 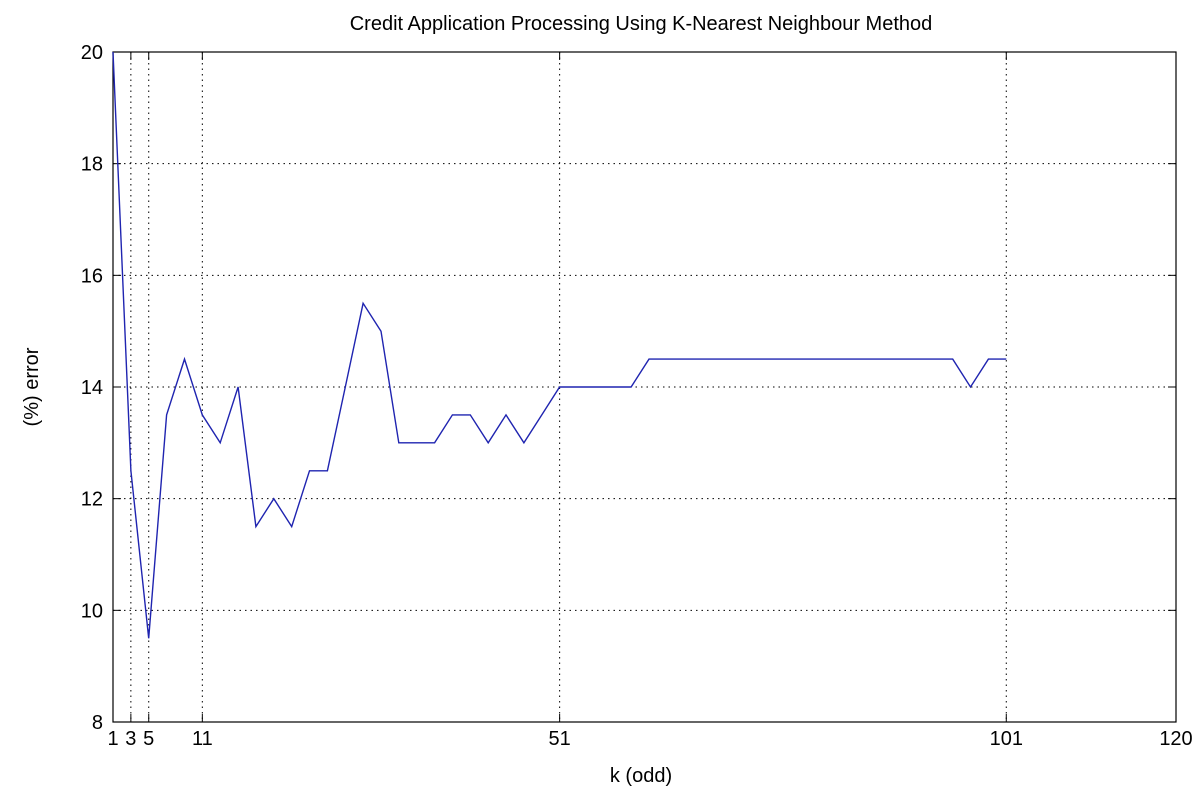 I want to click on x-tick-label: 101, so click(x=1006, y=739).